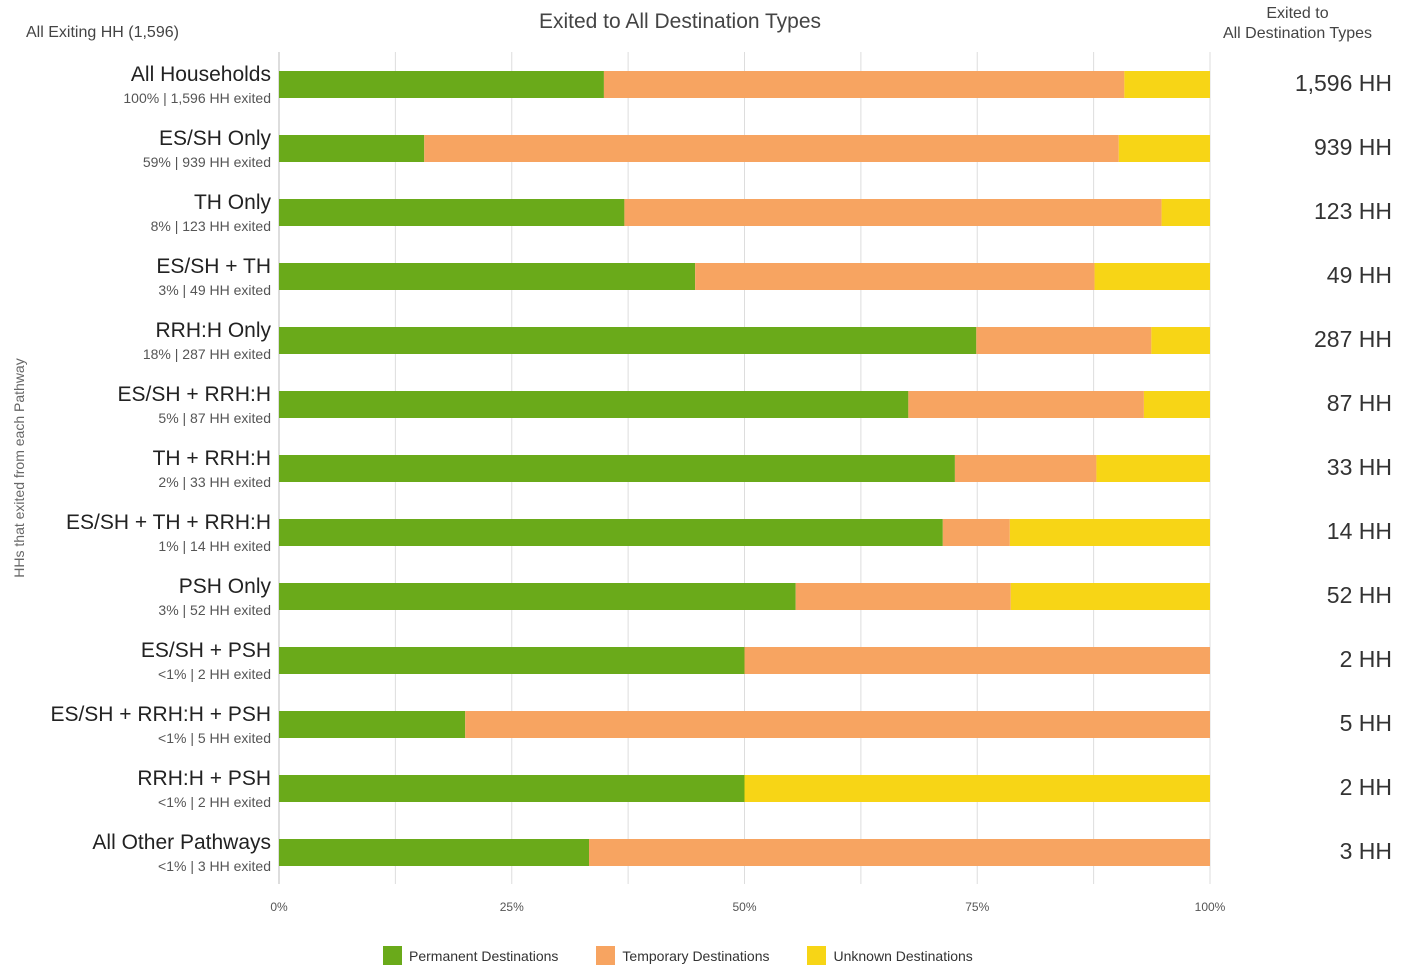 Image resolution: width=1411 pixels, height=971 pixels. I want to click on row-total: 123 HH, so click(1353, 211).